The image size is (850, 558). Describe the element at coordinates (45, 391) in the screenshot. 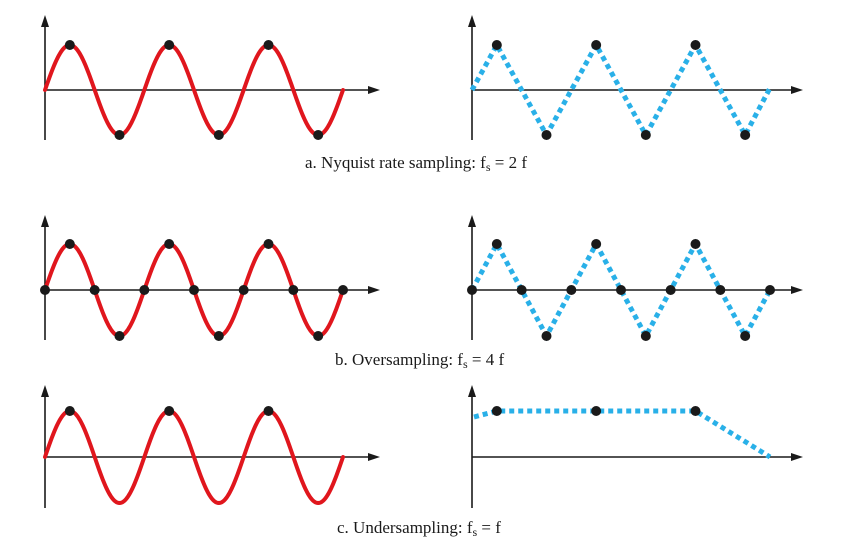

I see `panel-2-original-y-arrow` at that location.